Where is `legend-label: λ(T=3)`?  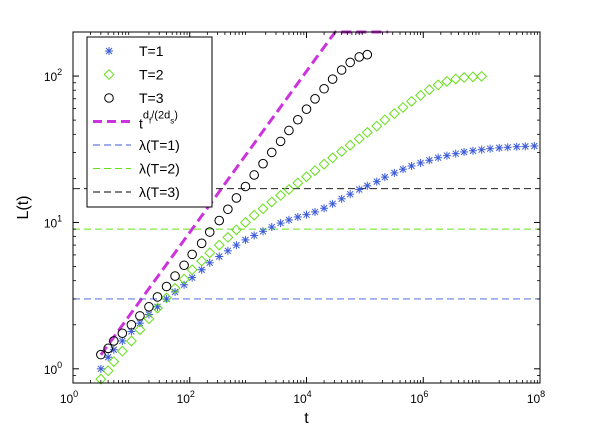 legend-label: λ(T=3) is located at coordinates (159, 192).